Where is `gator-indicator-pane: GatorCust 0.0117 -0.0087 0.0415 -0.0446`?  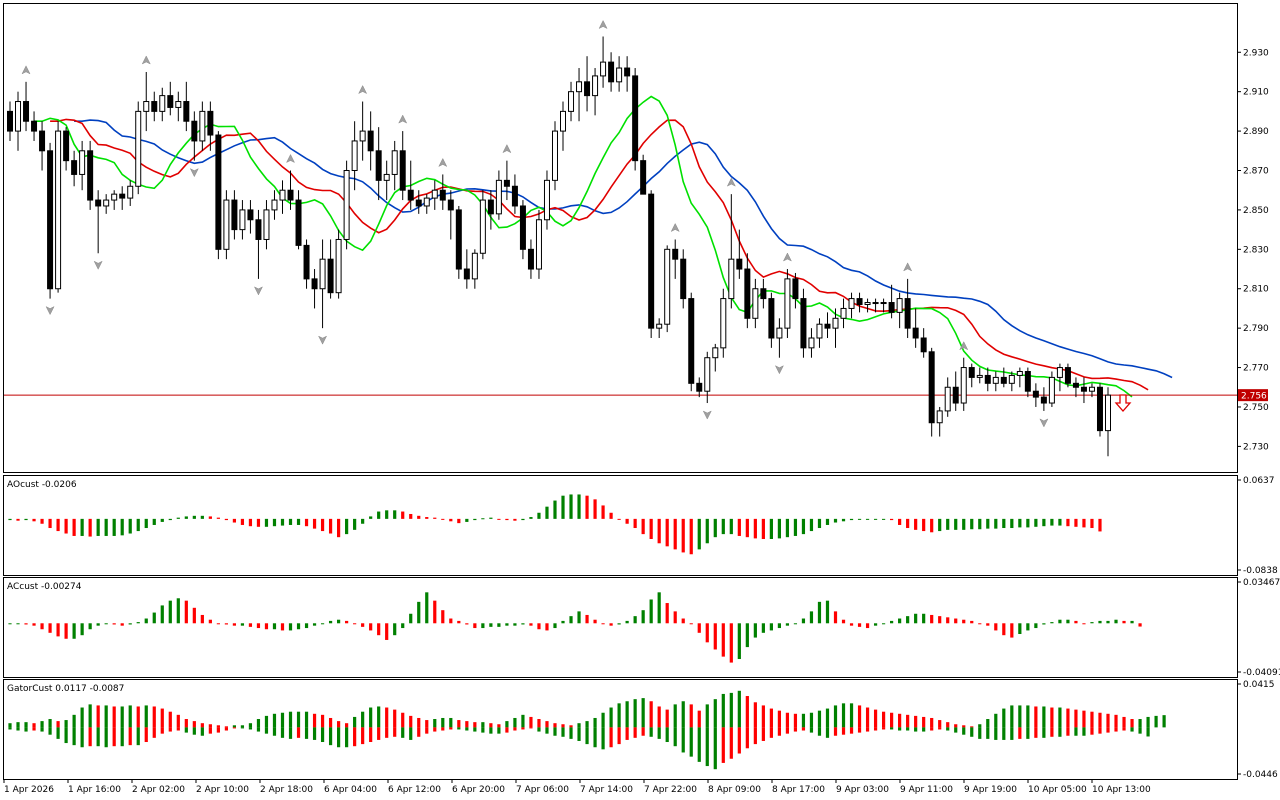
gator-indicator-pane: GatorCust 0.0117 -0.0087 0.0415 -0.0446 is located at coordinates (641, 730).